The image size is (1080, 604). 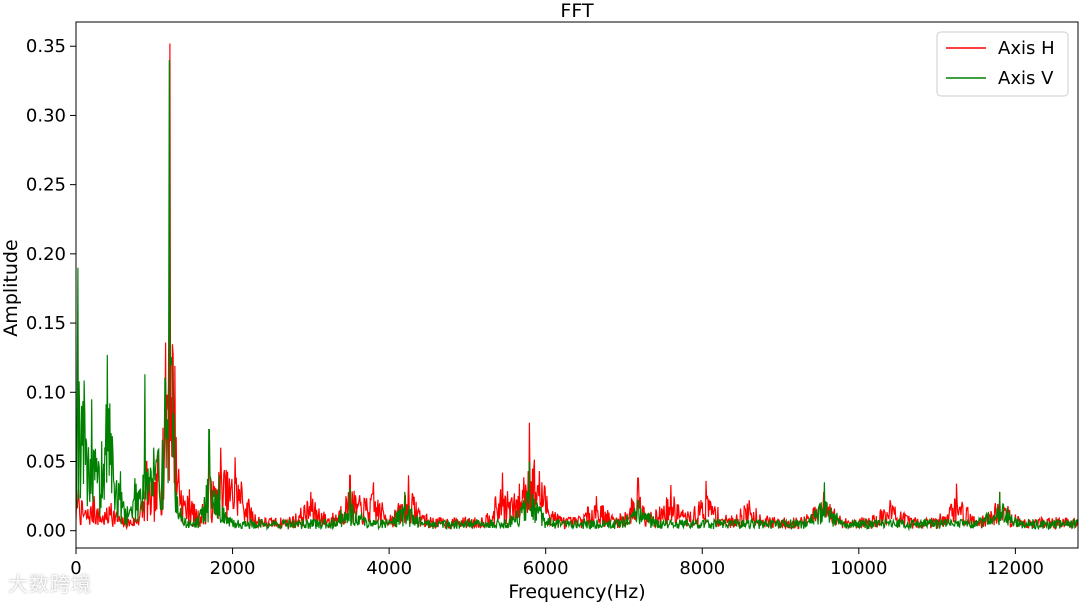 What do you see at coordinates (11, 287) in the screenshot?
I see `y-axis-label: Amplitude` at bounding box center [11, 287].